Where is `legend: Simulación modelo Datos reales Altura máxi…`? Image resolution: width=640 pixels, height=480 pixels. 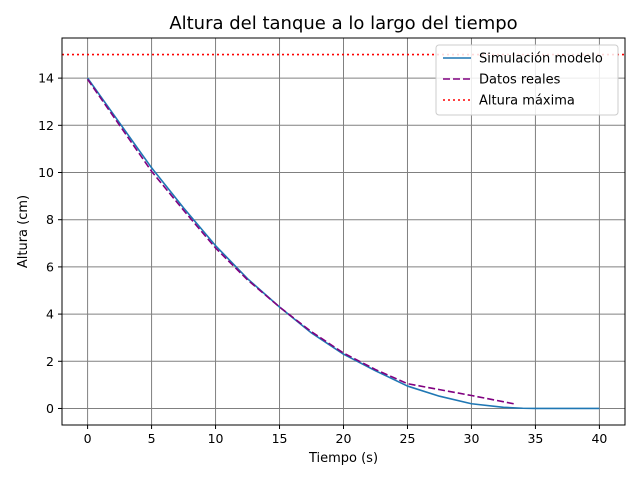
legend: Simulación modelo Datos reales Altura máxi… is located at coordinates (527, 80).